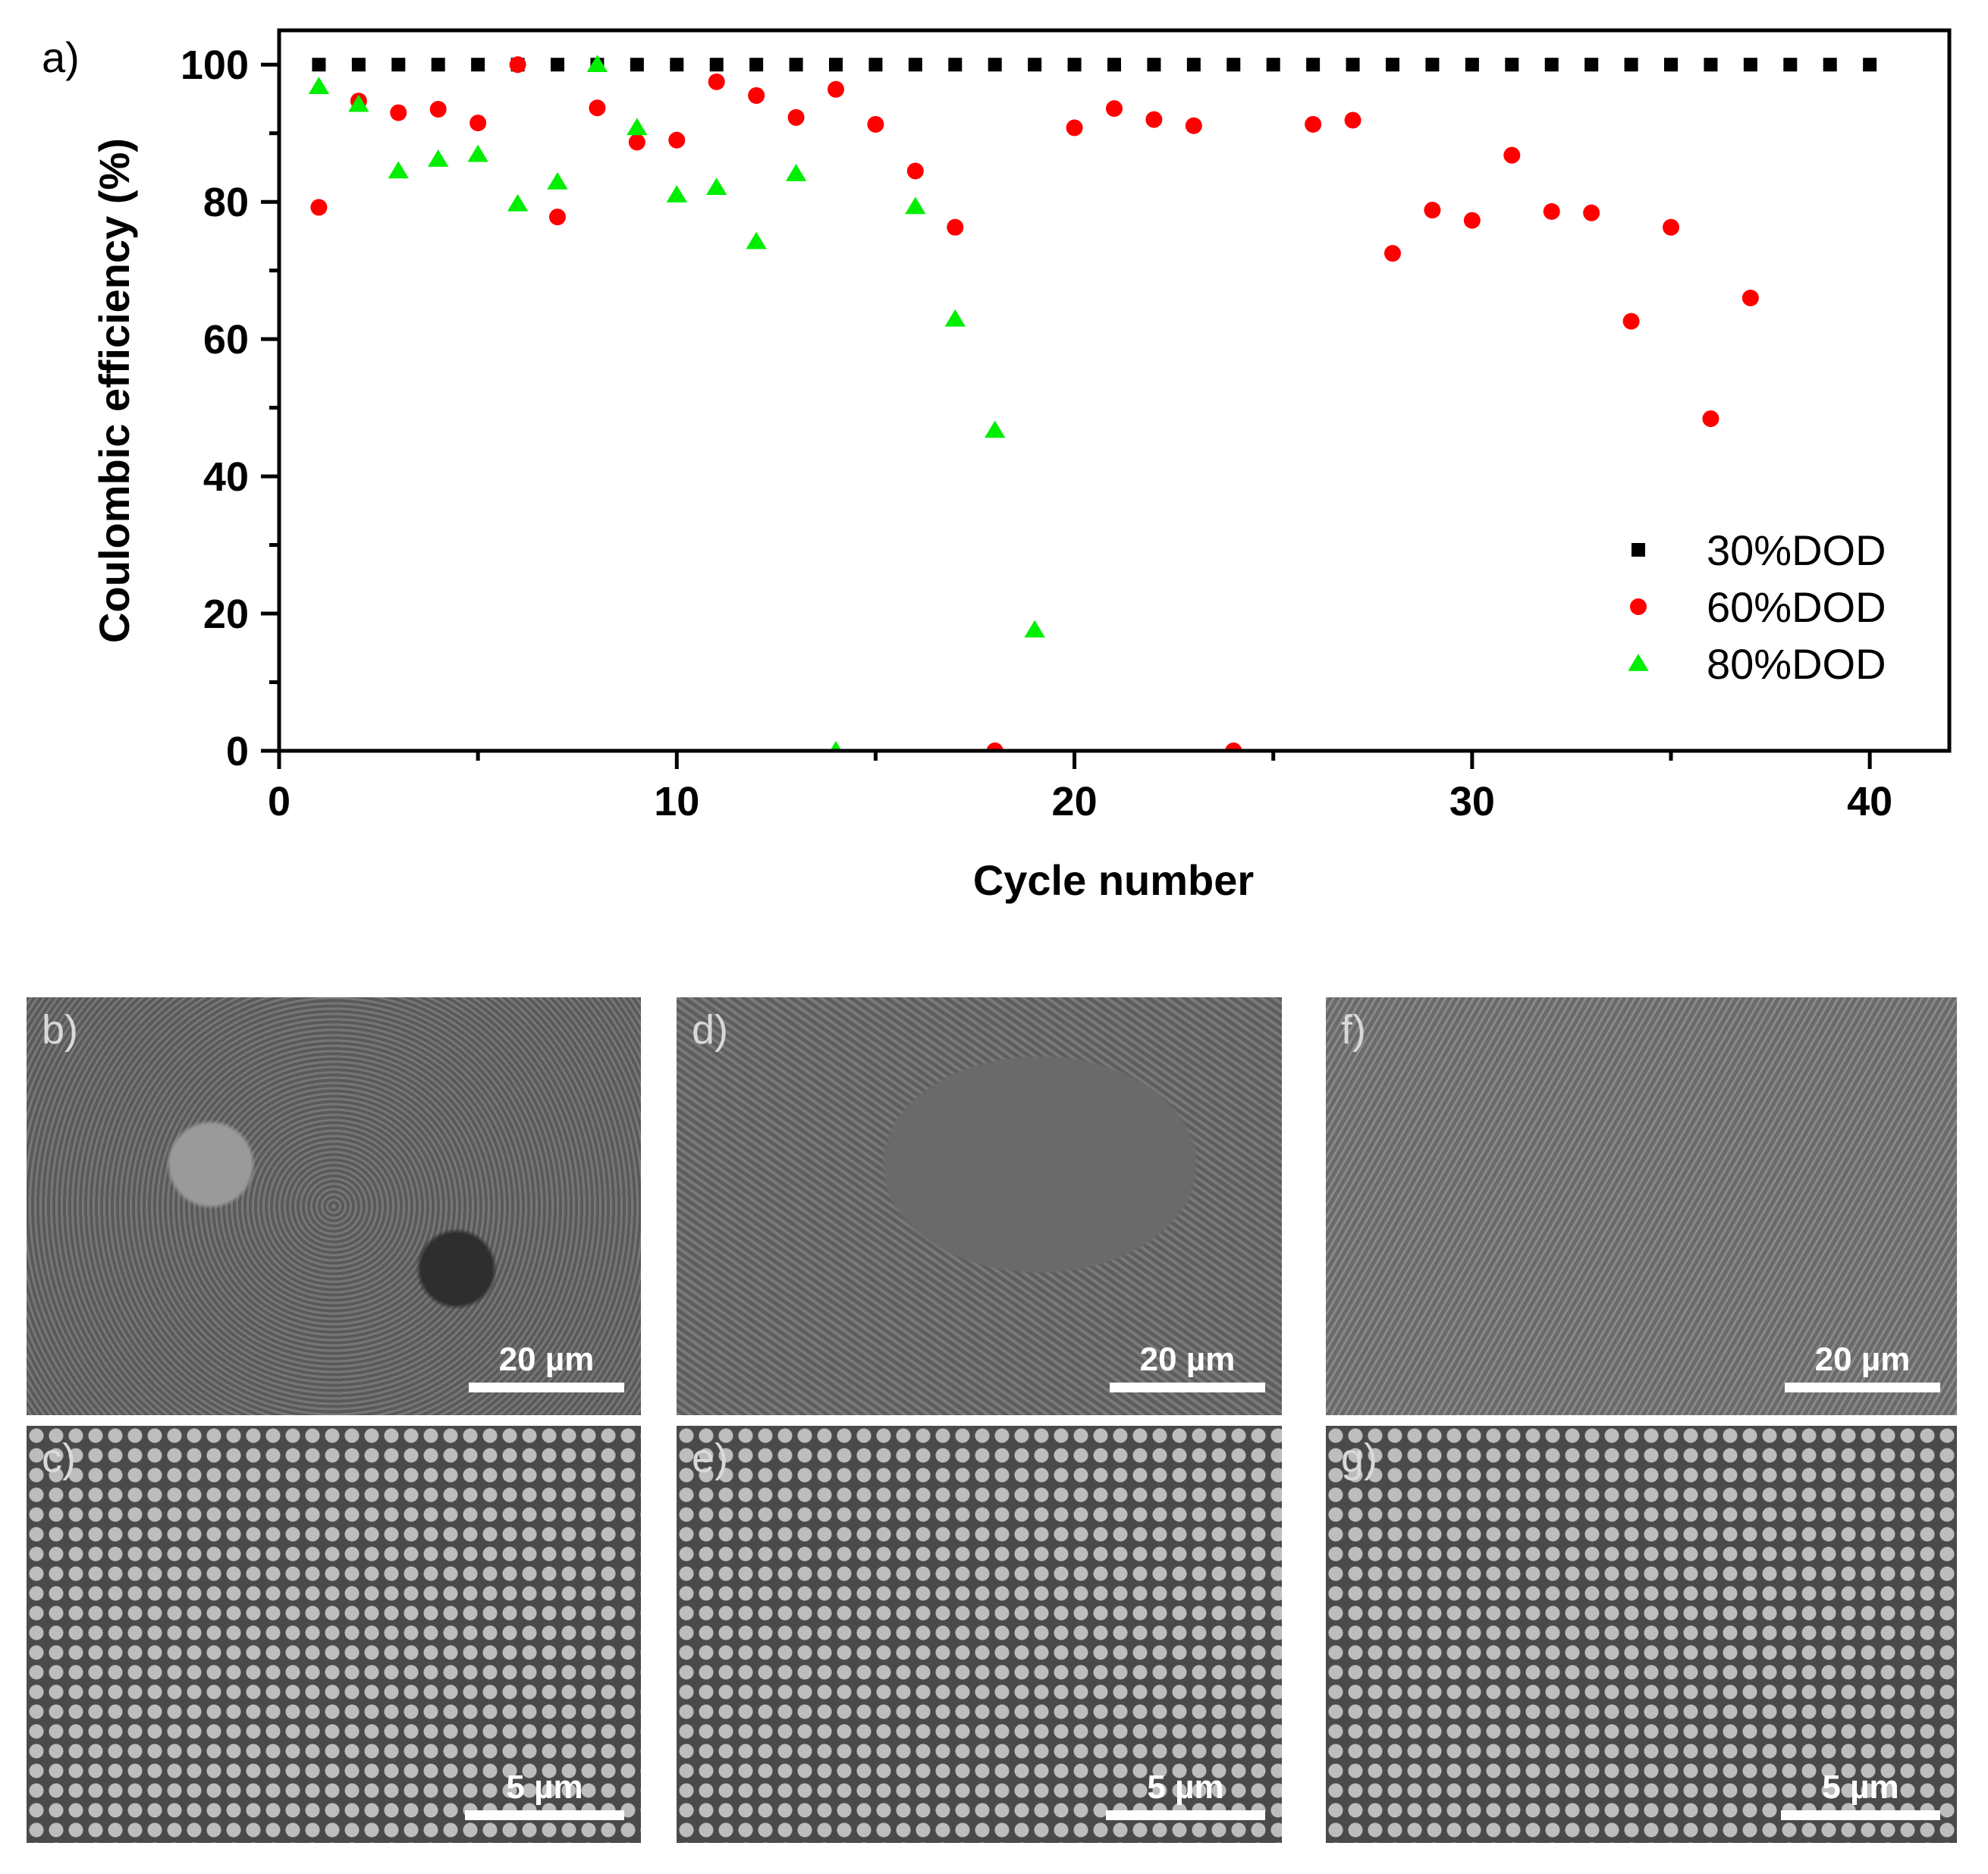 The image size is (1988, 1874). Describe the element at coordinates (226, 477) in the screenshot. I see `y-tick-label: 40` at that location.